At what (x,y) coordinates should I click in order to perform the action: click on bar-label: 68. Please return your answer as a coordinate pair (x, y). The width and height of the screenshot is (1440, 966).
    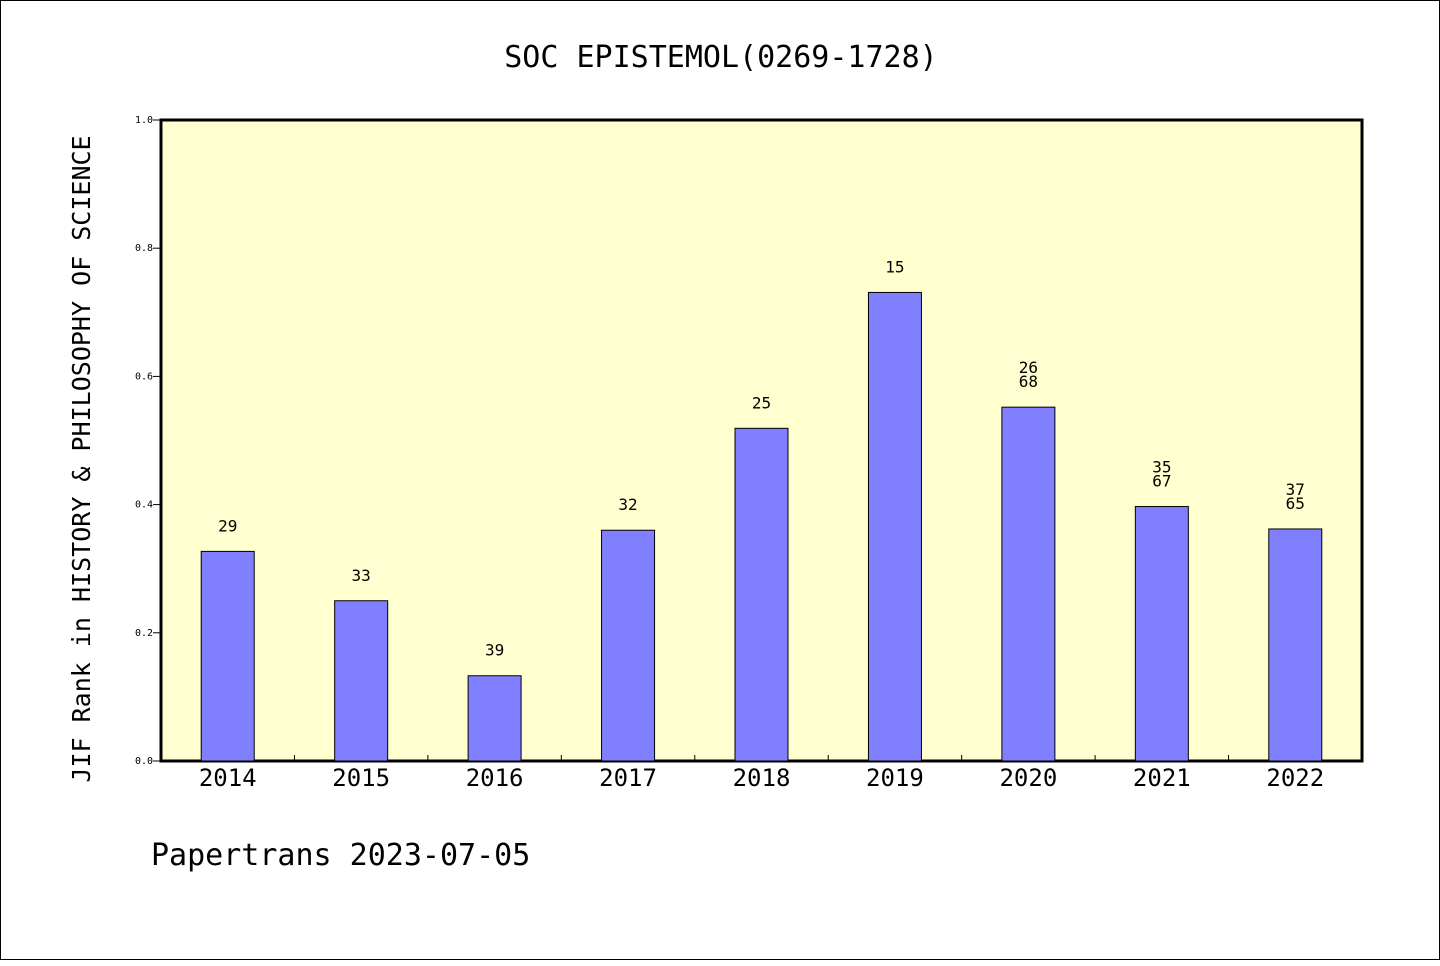
    Looking at the image, I should click on (1028, 381).